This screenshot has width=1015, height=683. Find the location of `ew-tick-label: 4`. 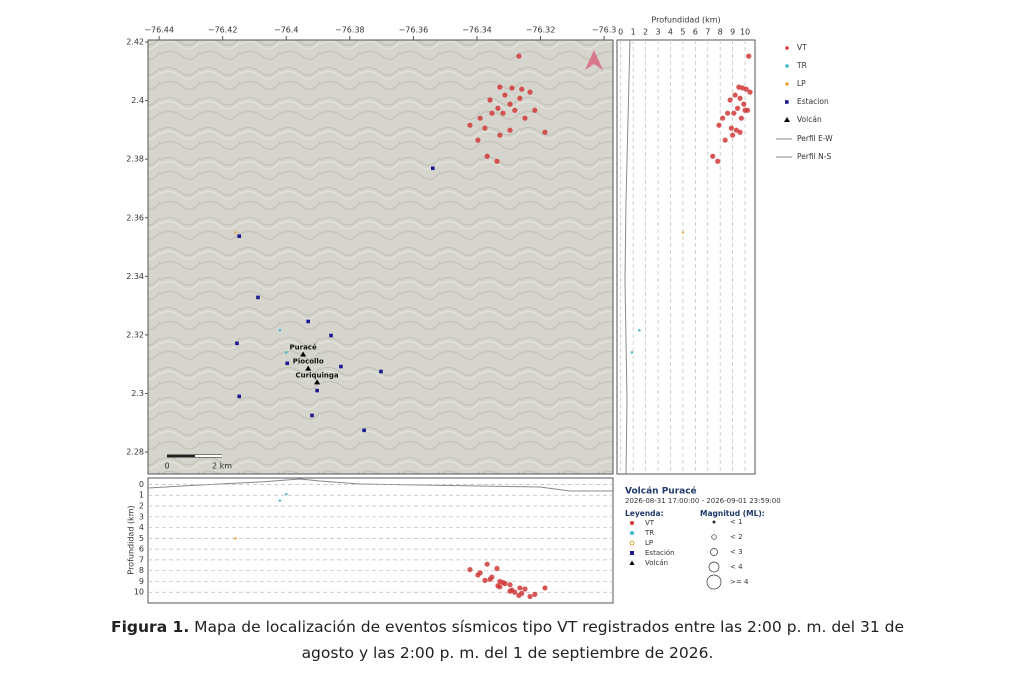

ew-tick-label: 4 is located at coordinates (141, 527).